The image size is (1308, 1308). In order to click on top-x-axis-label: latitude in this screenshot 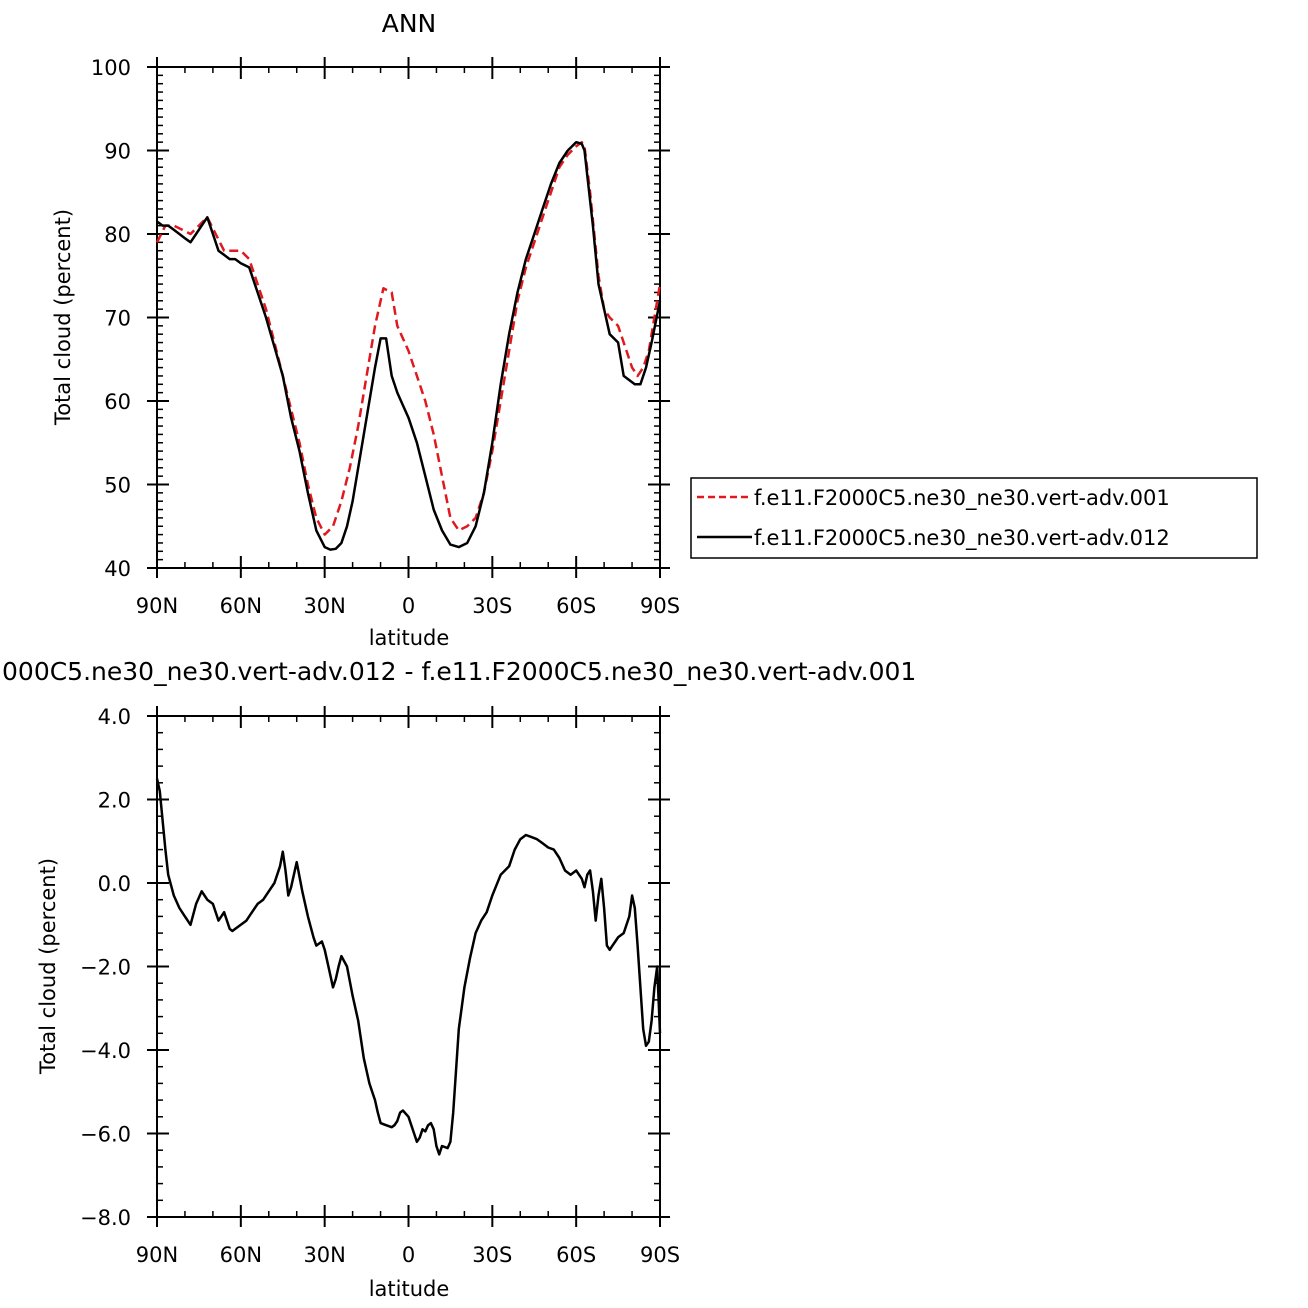, I will do `click(409, 638)`.